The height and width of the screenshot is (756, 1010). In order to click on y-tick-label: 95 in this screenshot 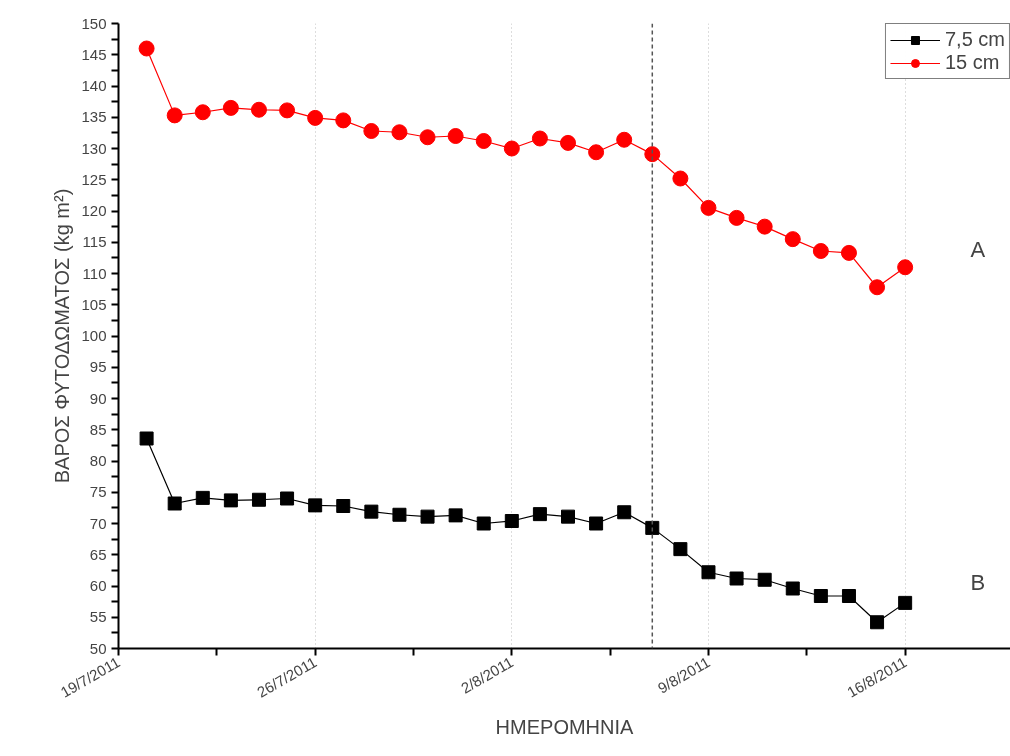, I will do `click(98, 367)`.